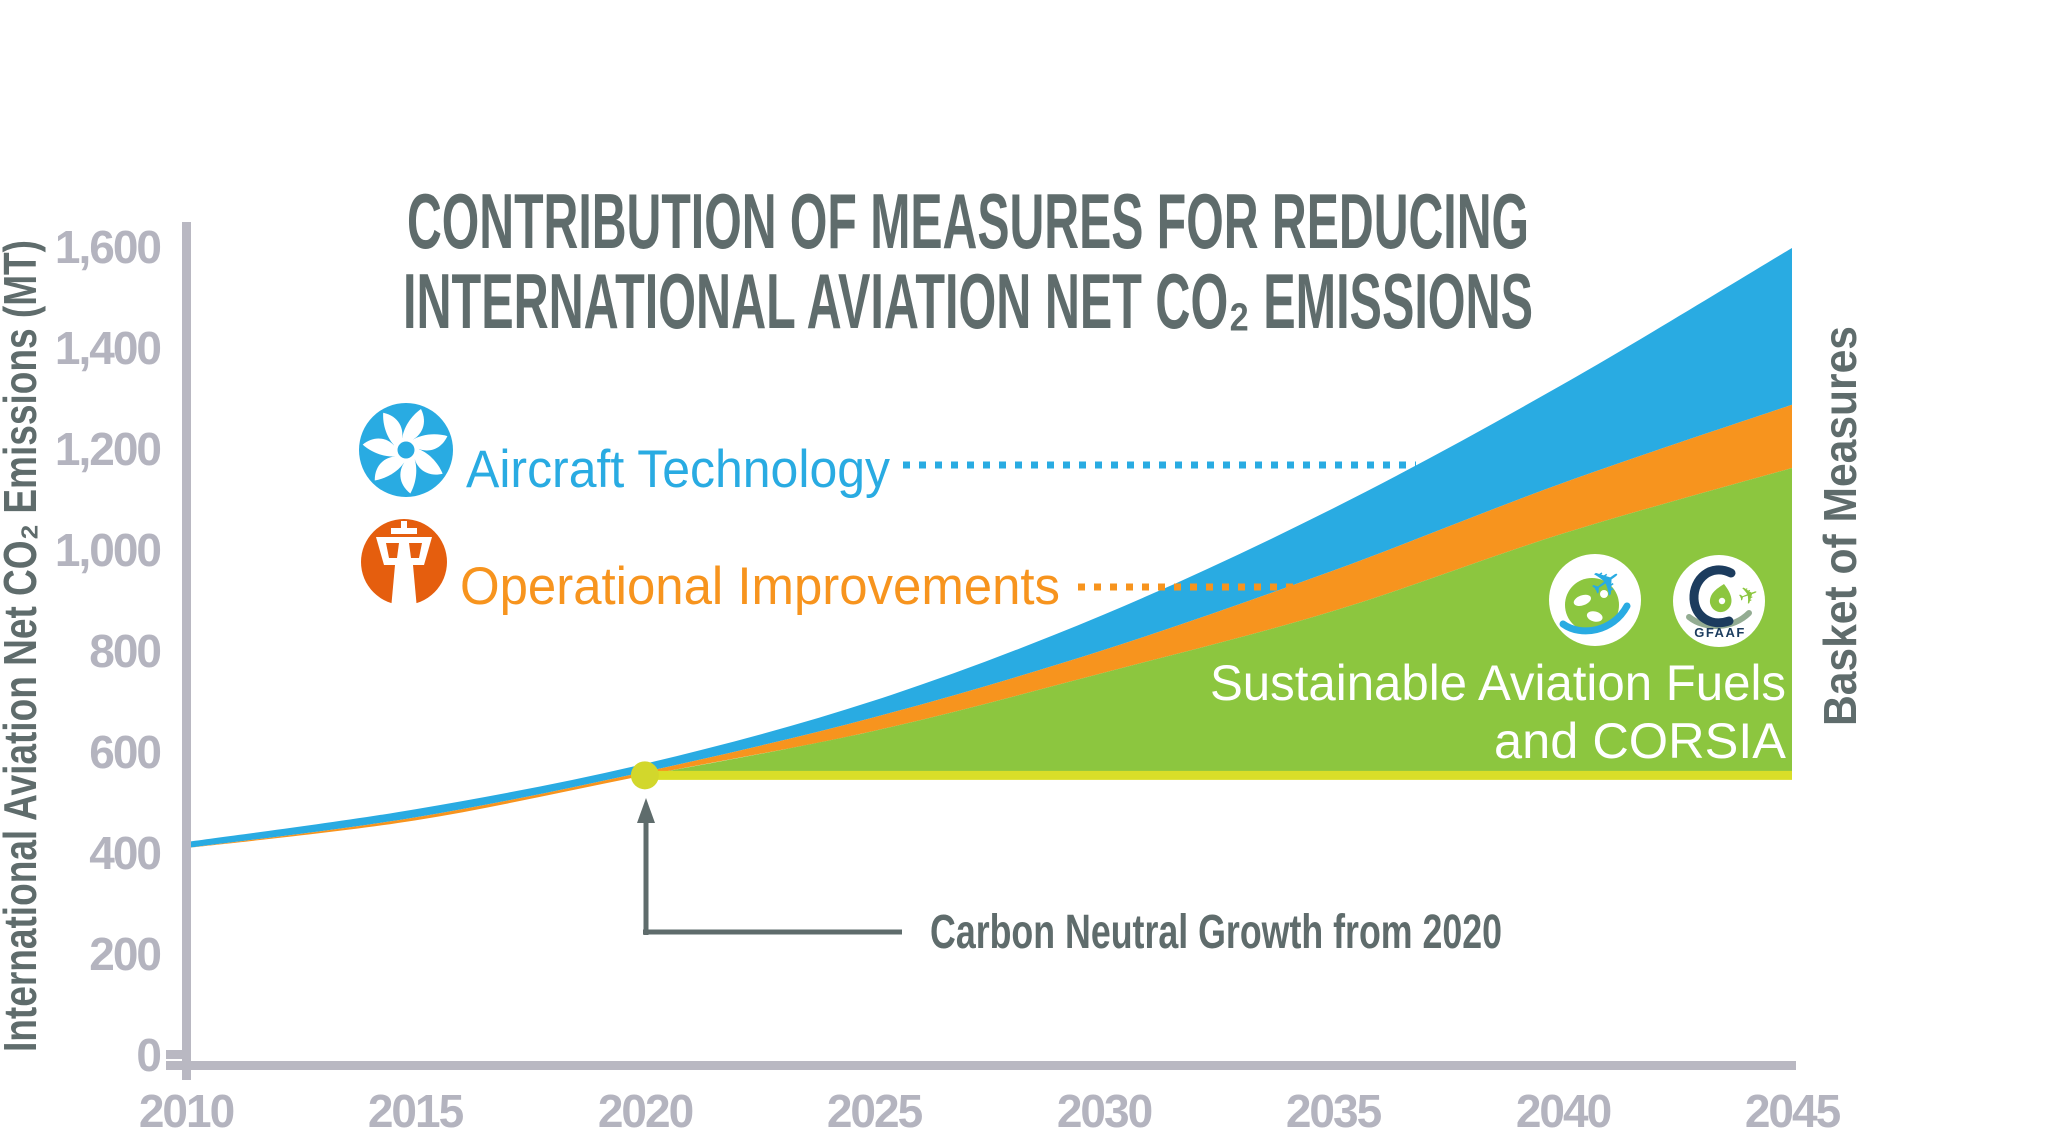 The height and width of the screenshot is (1146, 2048). I want to click on aircraft-technology-icon, so click(406, 450).